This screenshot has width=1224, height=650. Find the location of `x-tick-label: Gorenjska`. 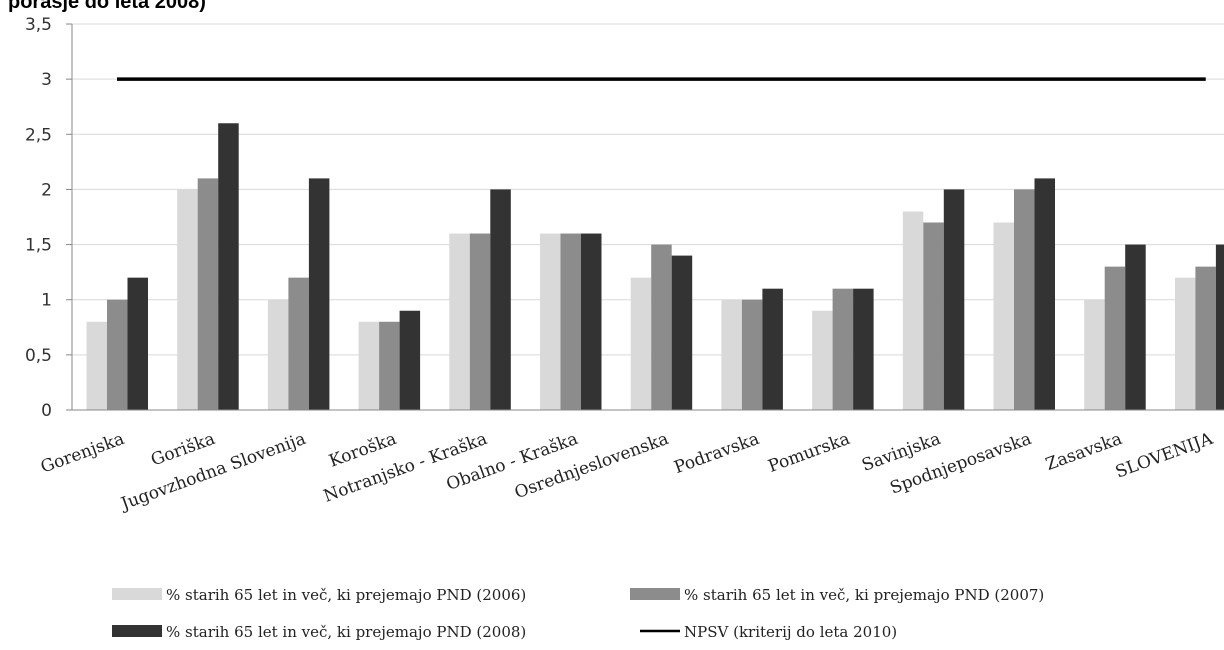

x-tick-label: Gorenjska is located at coordinates (82, 453).